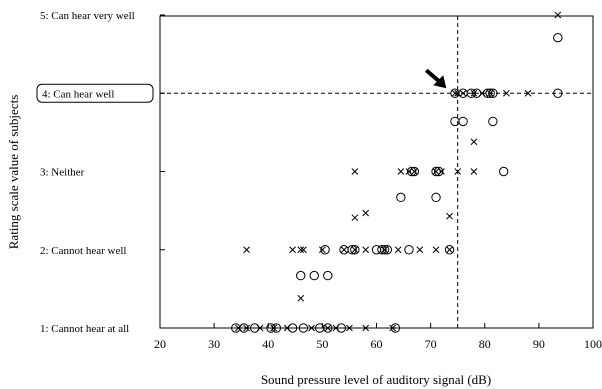 Image resolution: width=602 pixels, height=389 pixels. I want to click on y-tick-label: 5: Can hear very well, so click(87, 16).